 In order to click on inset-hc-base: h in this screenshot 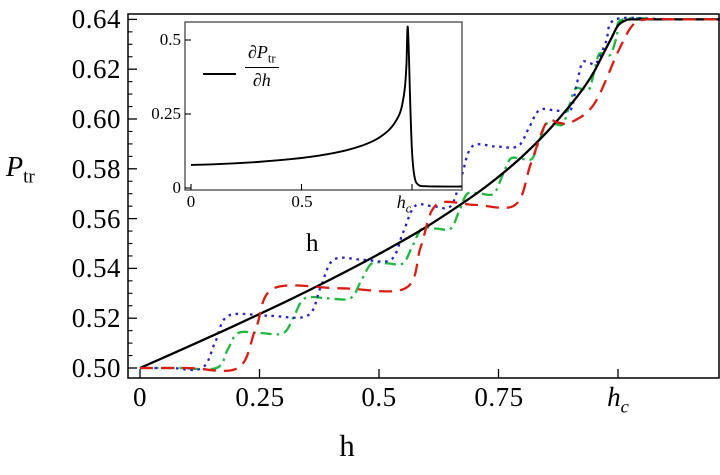, I will do `click(401, 202)`.